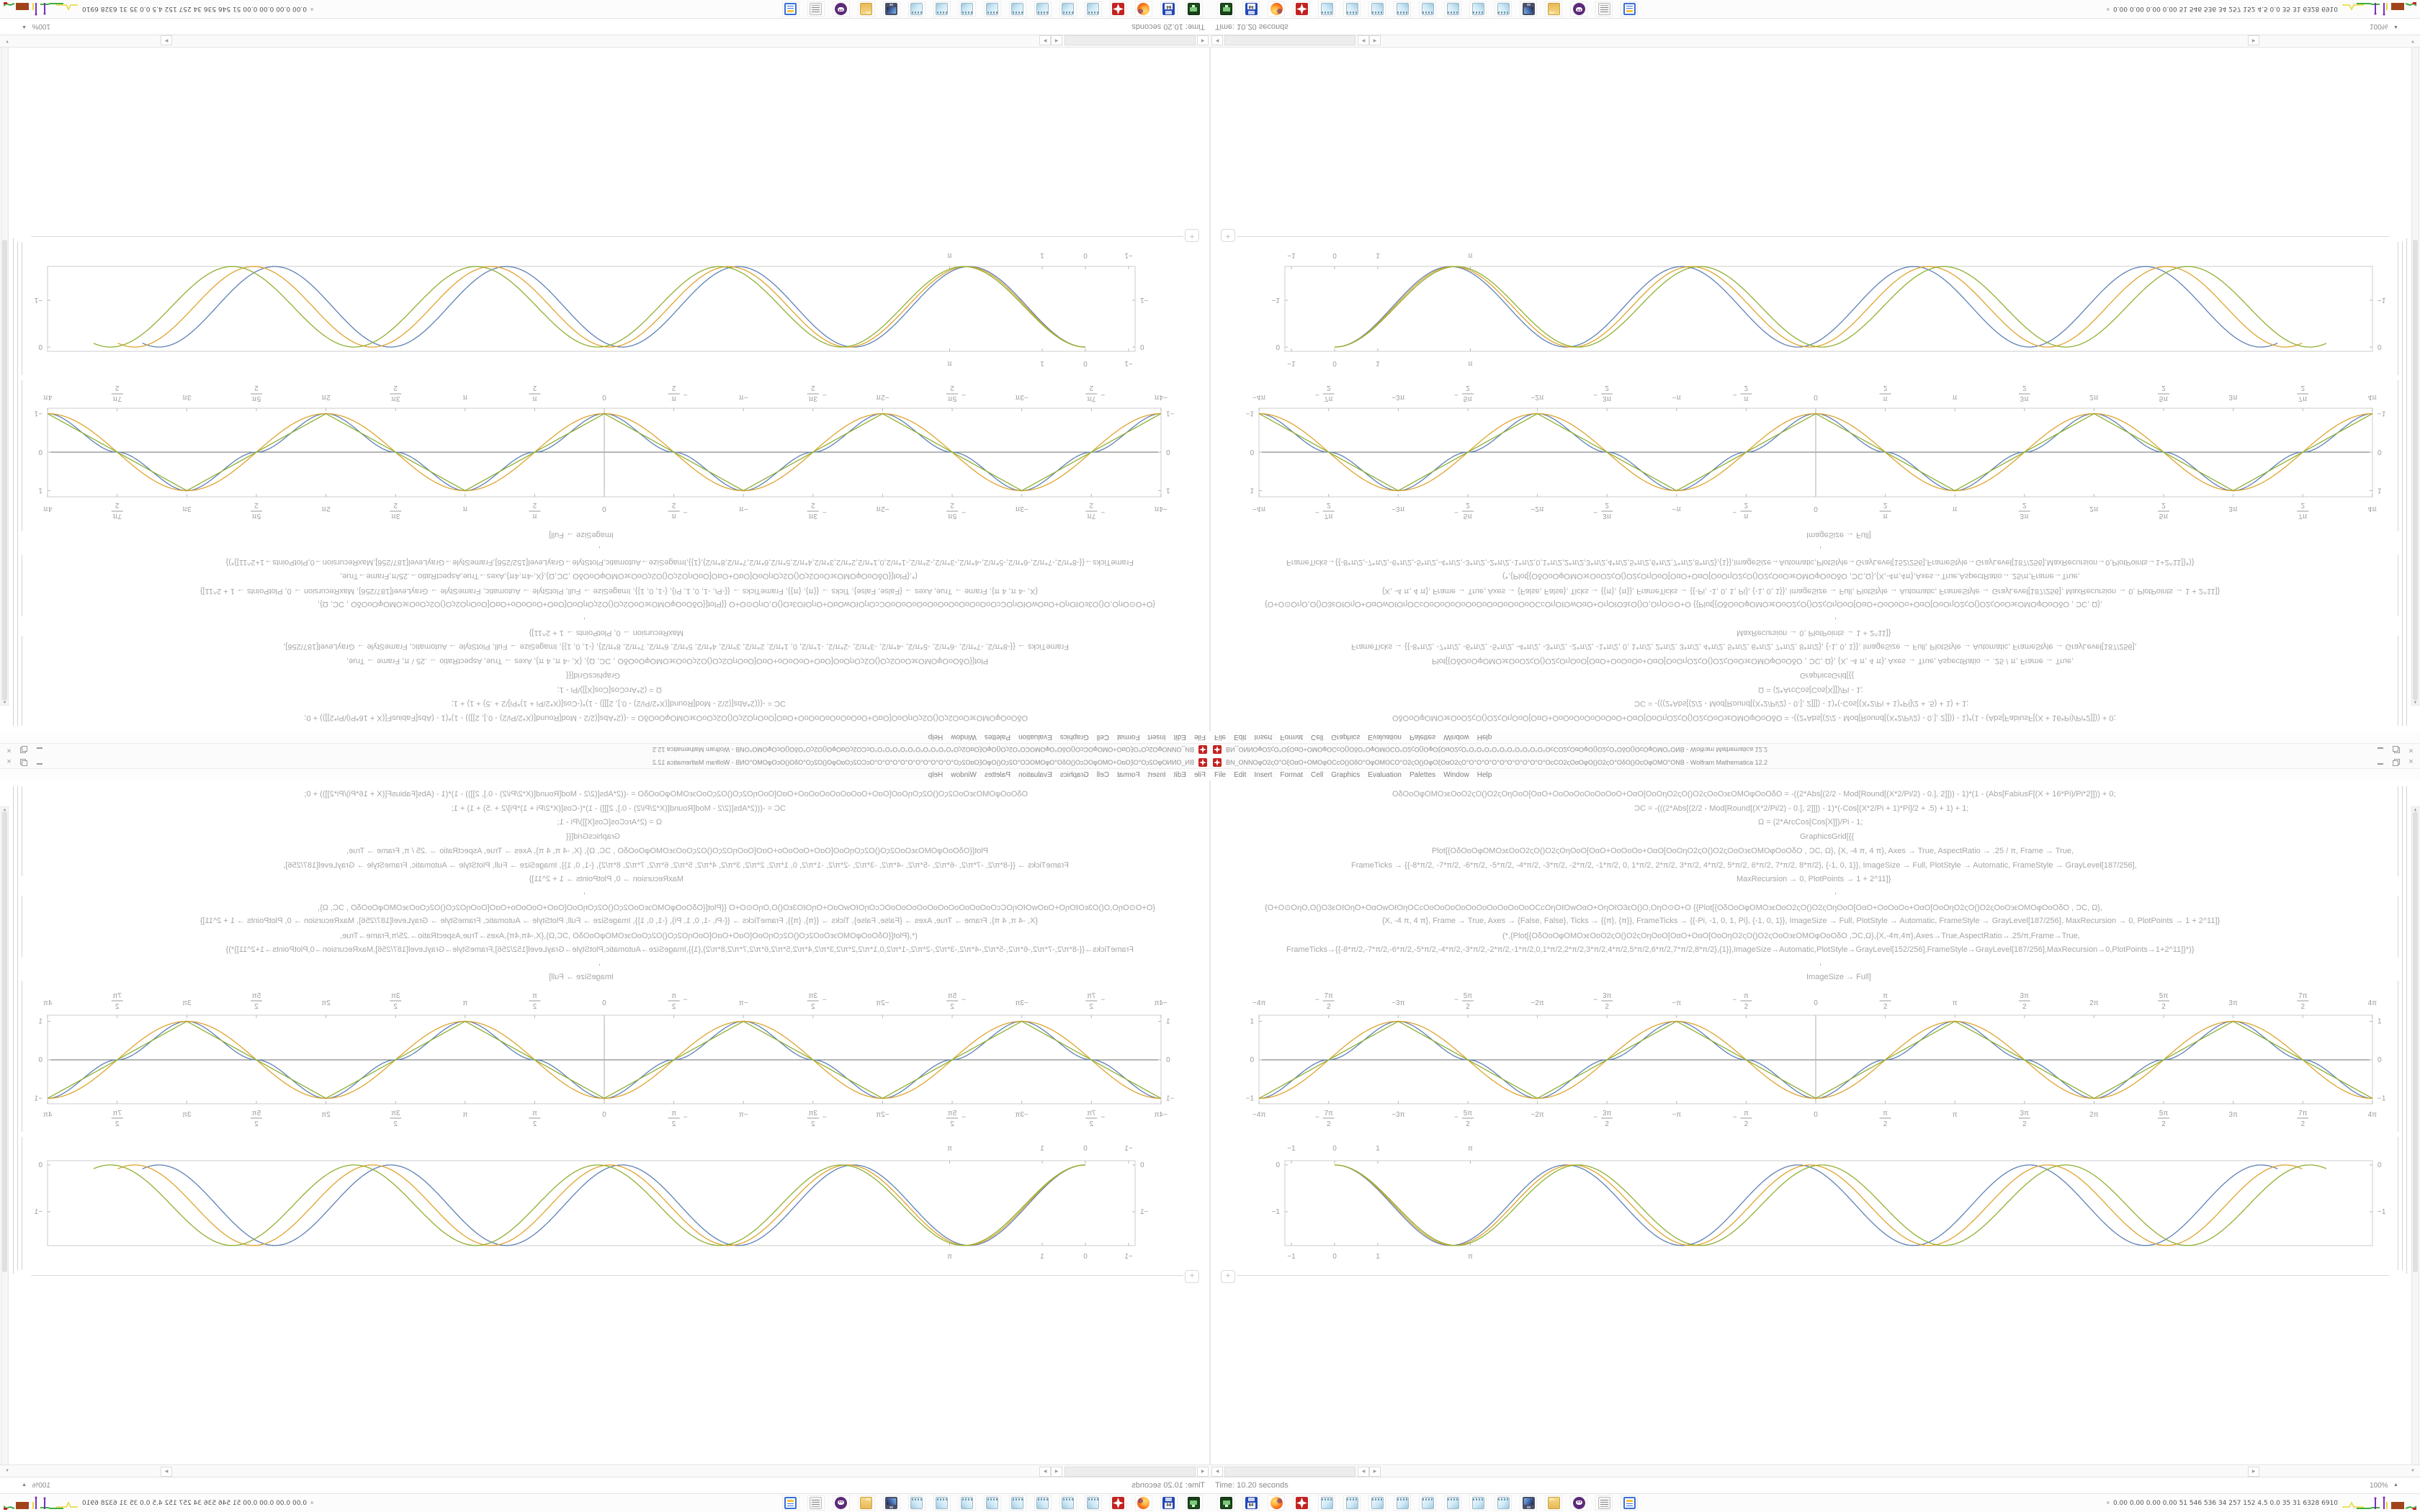 The height and width of the screenshot is (1512, 2420). I want to click on minimize-button, so click(39, 750).